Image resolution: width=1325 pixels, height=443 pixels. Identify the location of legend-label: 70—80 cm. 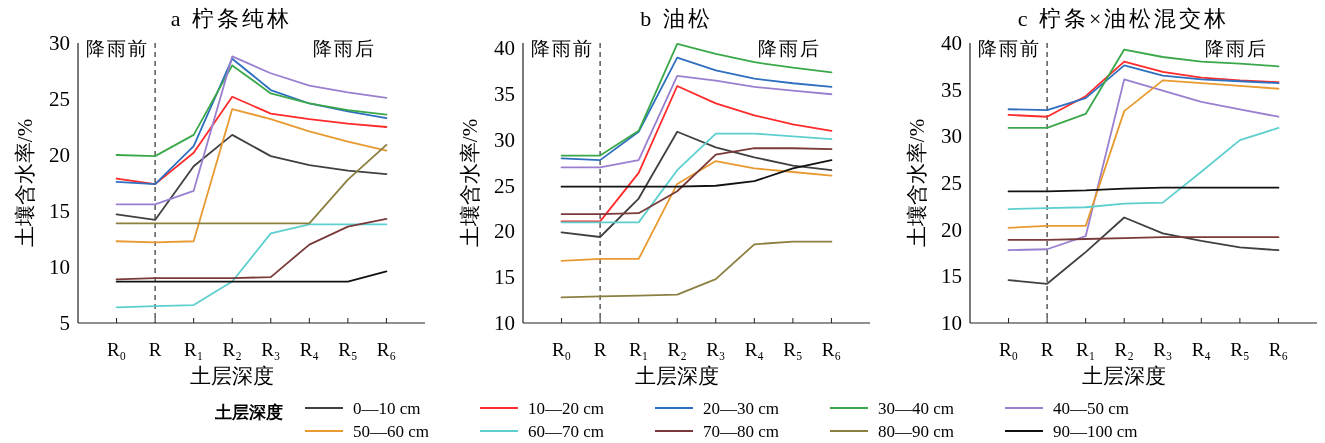
(741, 431).